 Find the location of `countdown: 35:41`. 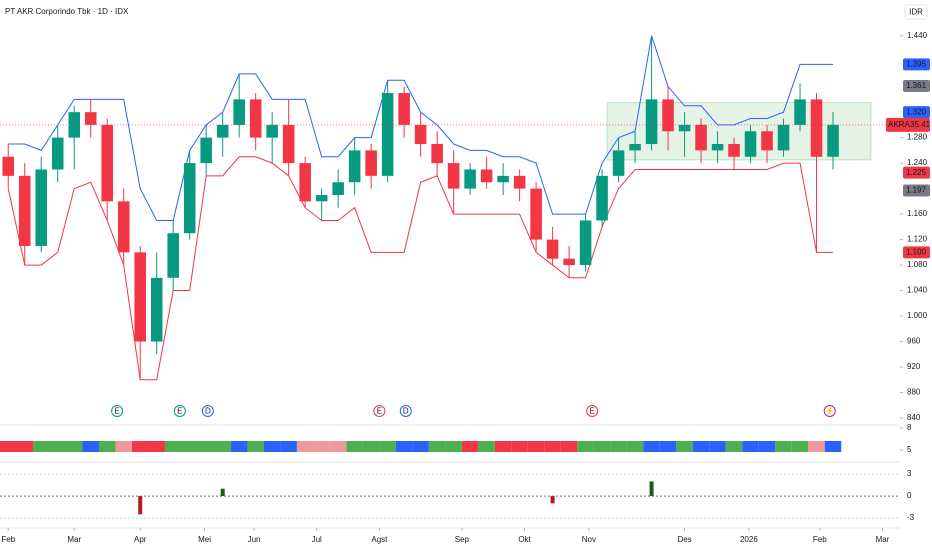

countdown: 35:41 is located at coordinates (920, 124).